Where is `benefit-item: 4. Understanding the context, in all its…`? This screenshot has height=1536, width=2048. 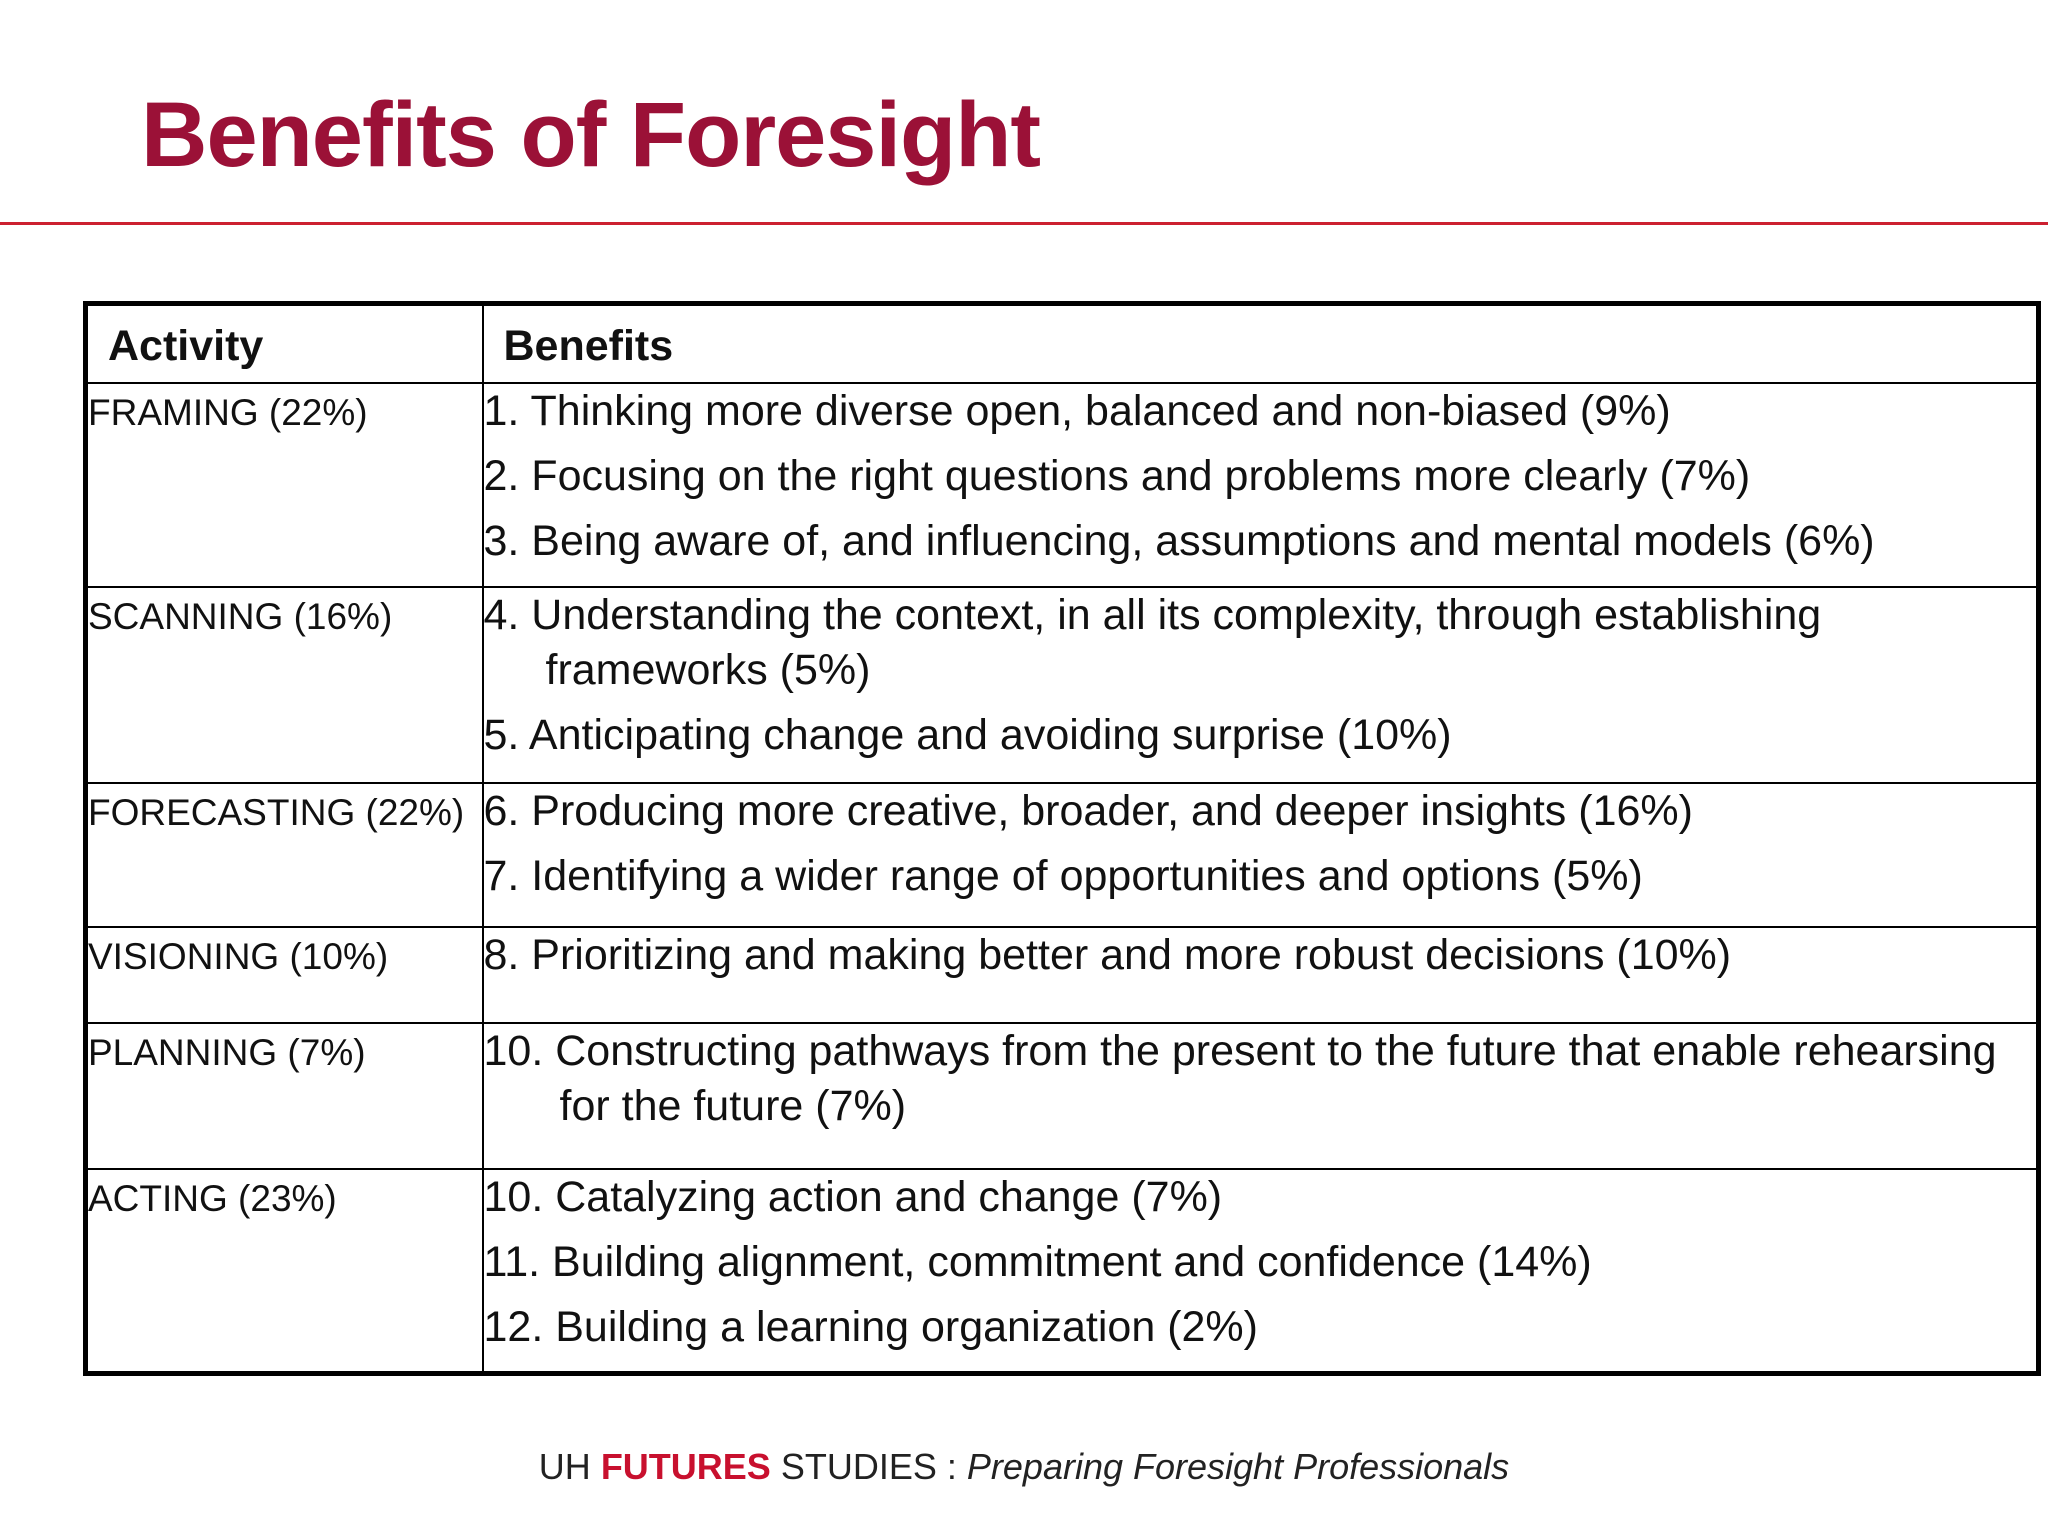
benefit-item: 4. Understanding the context, in all its… is located at coordinates (1152, 642).